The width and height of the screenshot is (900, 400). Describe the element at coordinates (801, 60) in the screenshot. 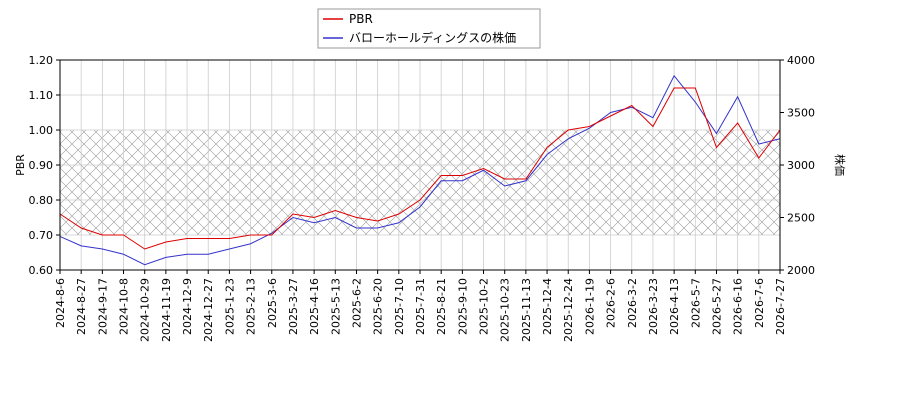

I see `y2-tick-label: 4000` at that location.